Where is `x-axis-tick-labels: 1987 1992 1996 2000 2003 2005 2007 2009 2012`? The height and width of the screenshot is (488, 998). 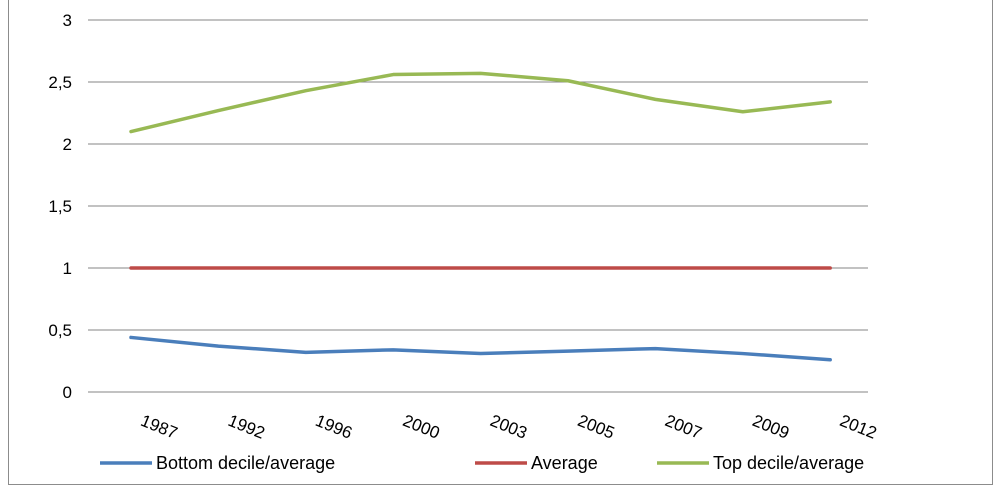 x-axis-tick-labels: 1987 1992 1996 2000 2003 2005 2007 2009 2012 is located at coordinates (508, 427).